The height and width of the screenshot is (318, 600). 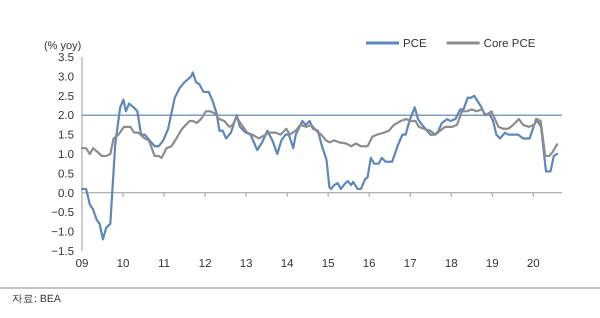 What do you see at coordinates (63, 46) in the screenshot?
I see `y-axis-title: (% yoy)` at bounding box center [63, 46].